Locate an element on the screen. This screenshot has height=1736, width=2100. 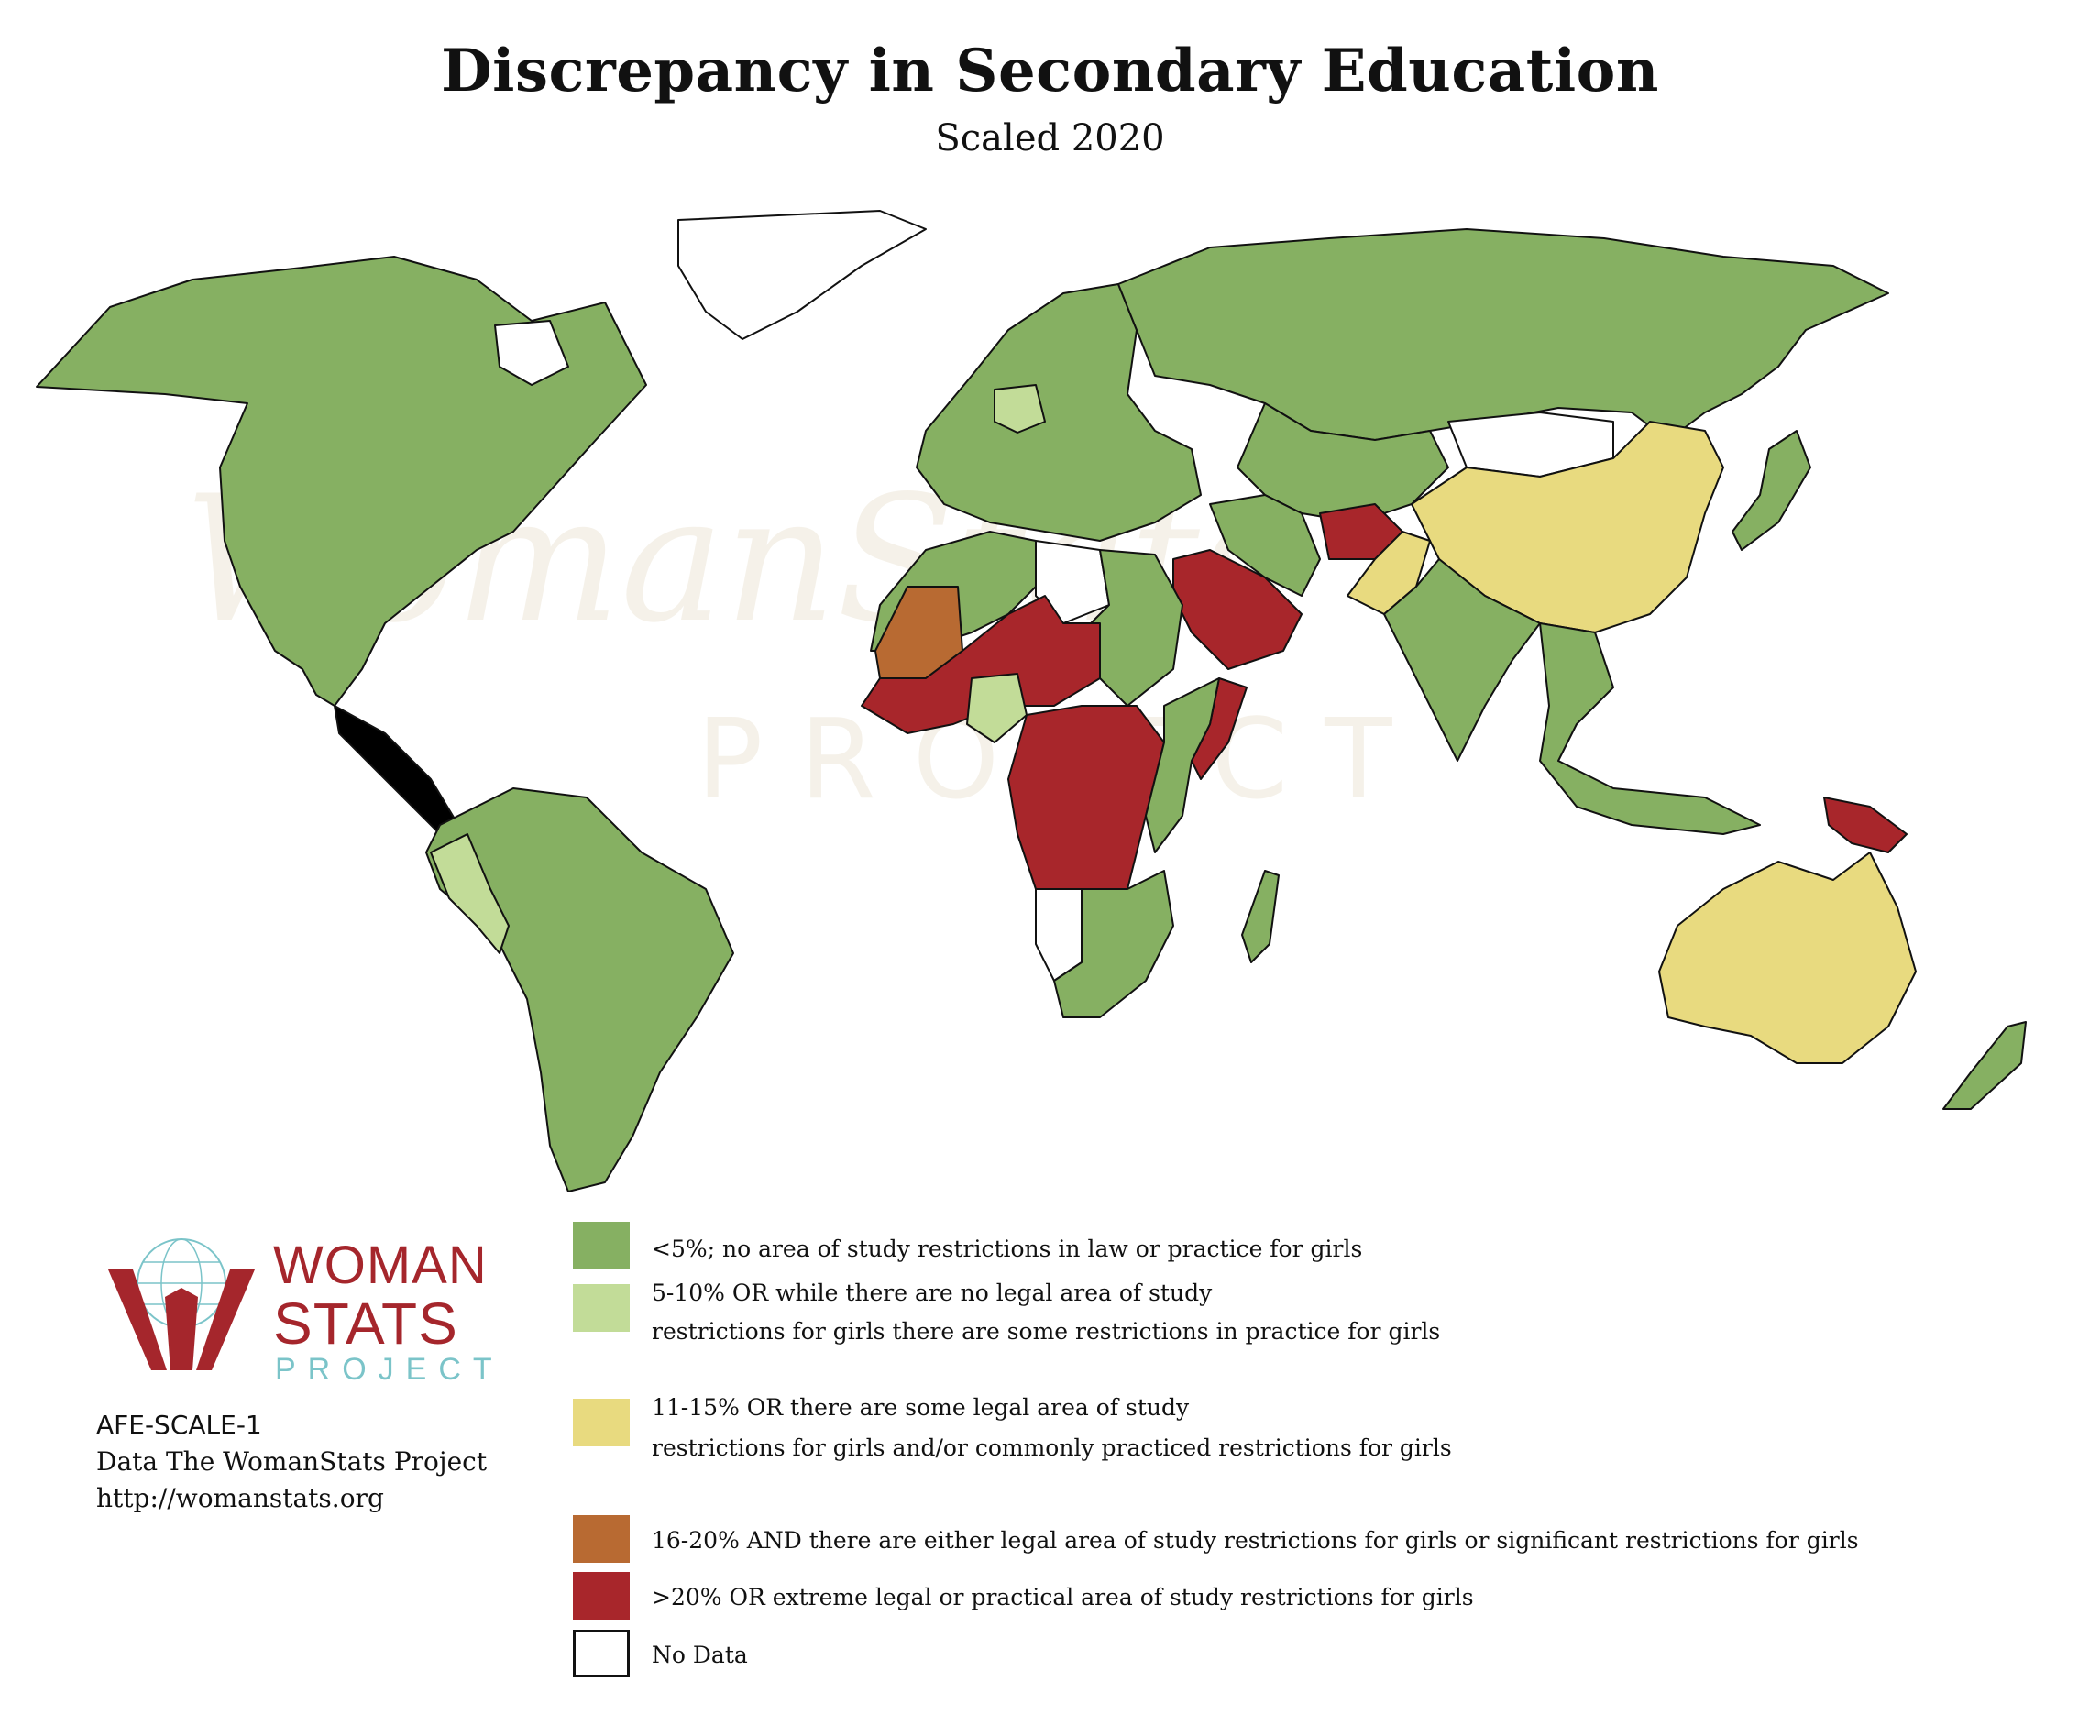
legend-swatch-green is located at coordinates (601, 1246).